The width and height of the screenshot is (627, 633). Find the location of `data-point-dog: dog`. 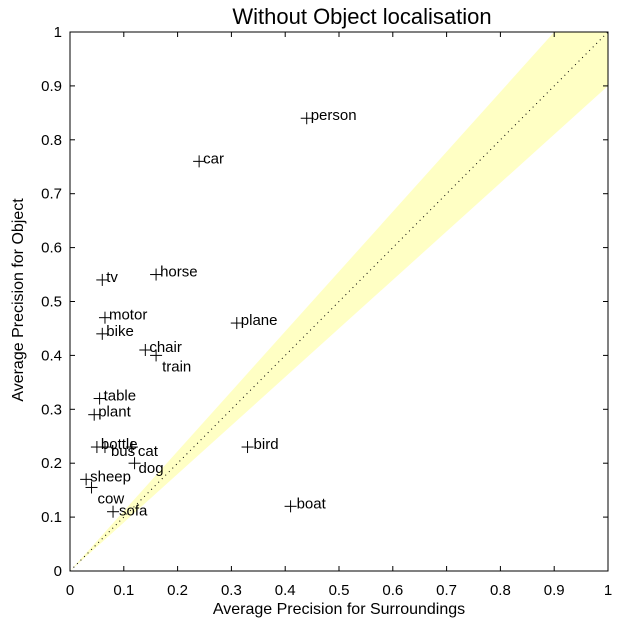

data-point-dog: dog is located at coordinates (146, 467).